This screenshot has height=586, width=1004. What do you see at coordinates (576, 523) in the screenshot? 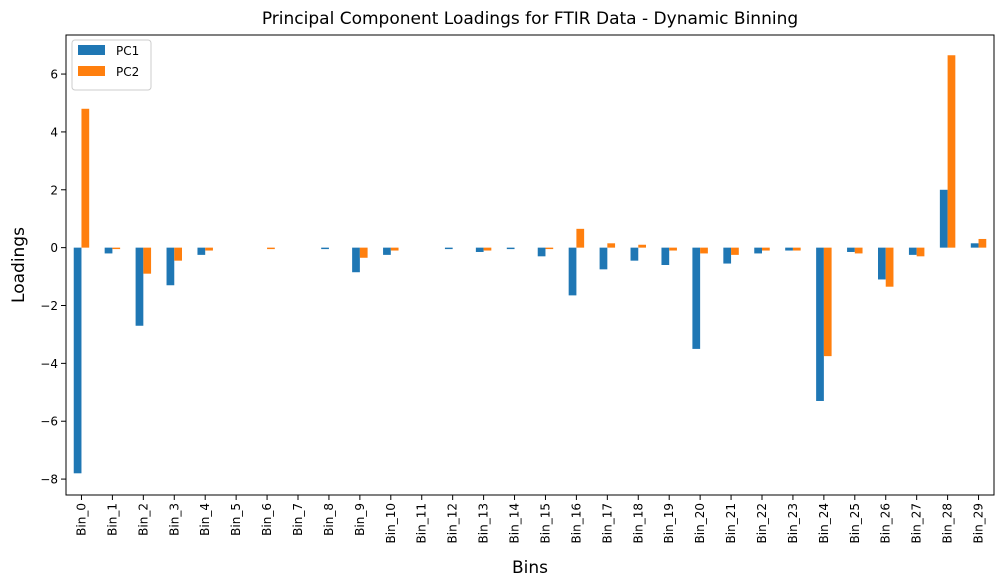
I see `x-tick-label: Bin_16` at bounding box center [576, 523].